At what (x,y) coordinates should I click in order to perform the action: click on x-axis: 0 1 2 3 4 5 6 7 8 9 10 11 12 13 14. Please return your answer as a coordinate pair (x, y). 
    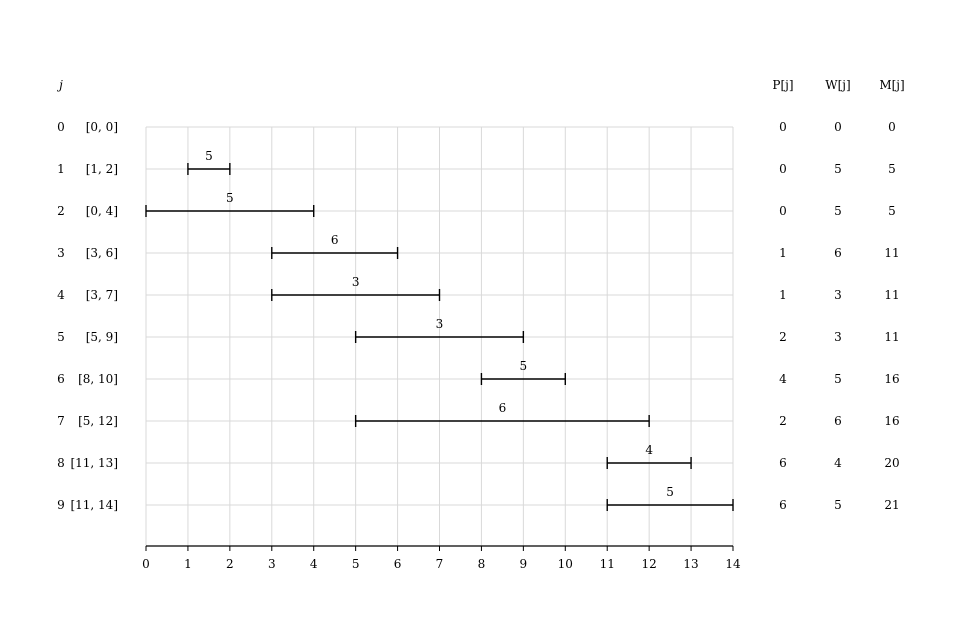
    Looking at the image, I should click on (441, 558).